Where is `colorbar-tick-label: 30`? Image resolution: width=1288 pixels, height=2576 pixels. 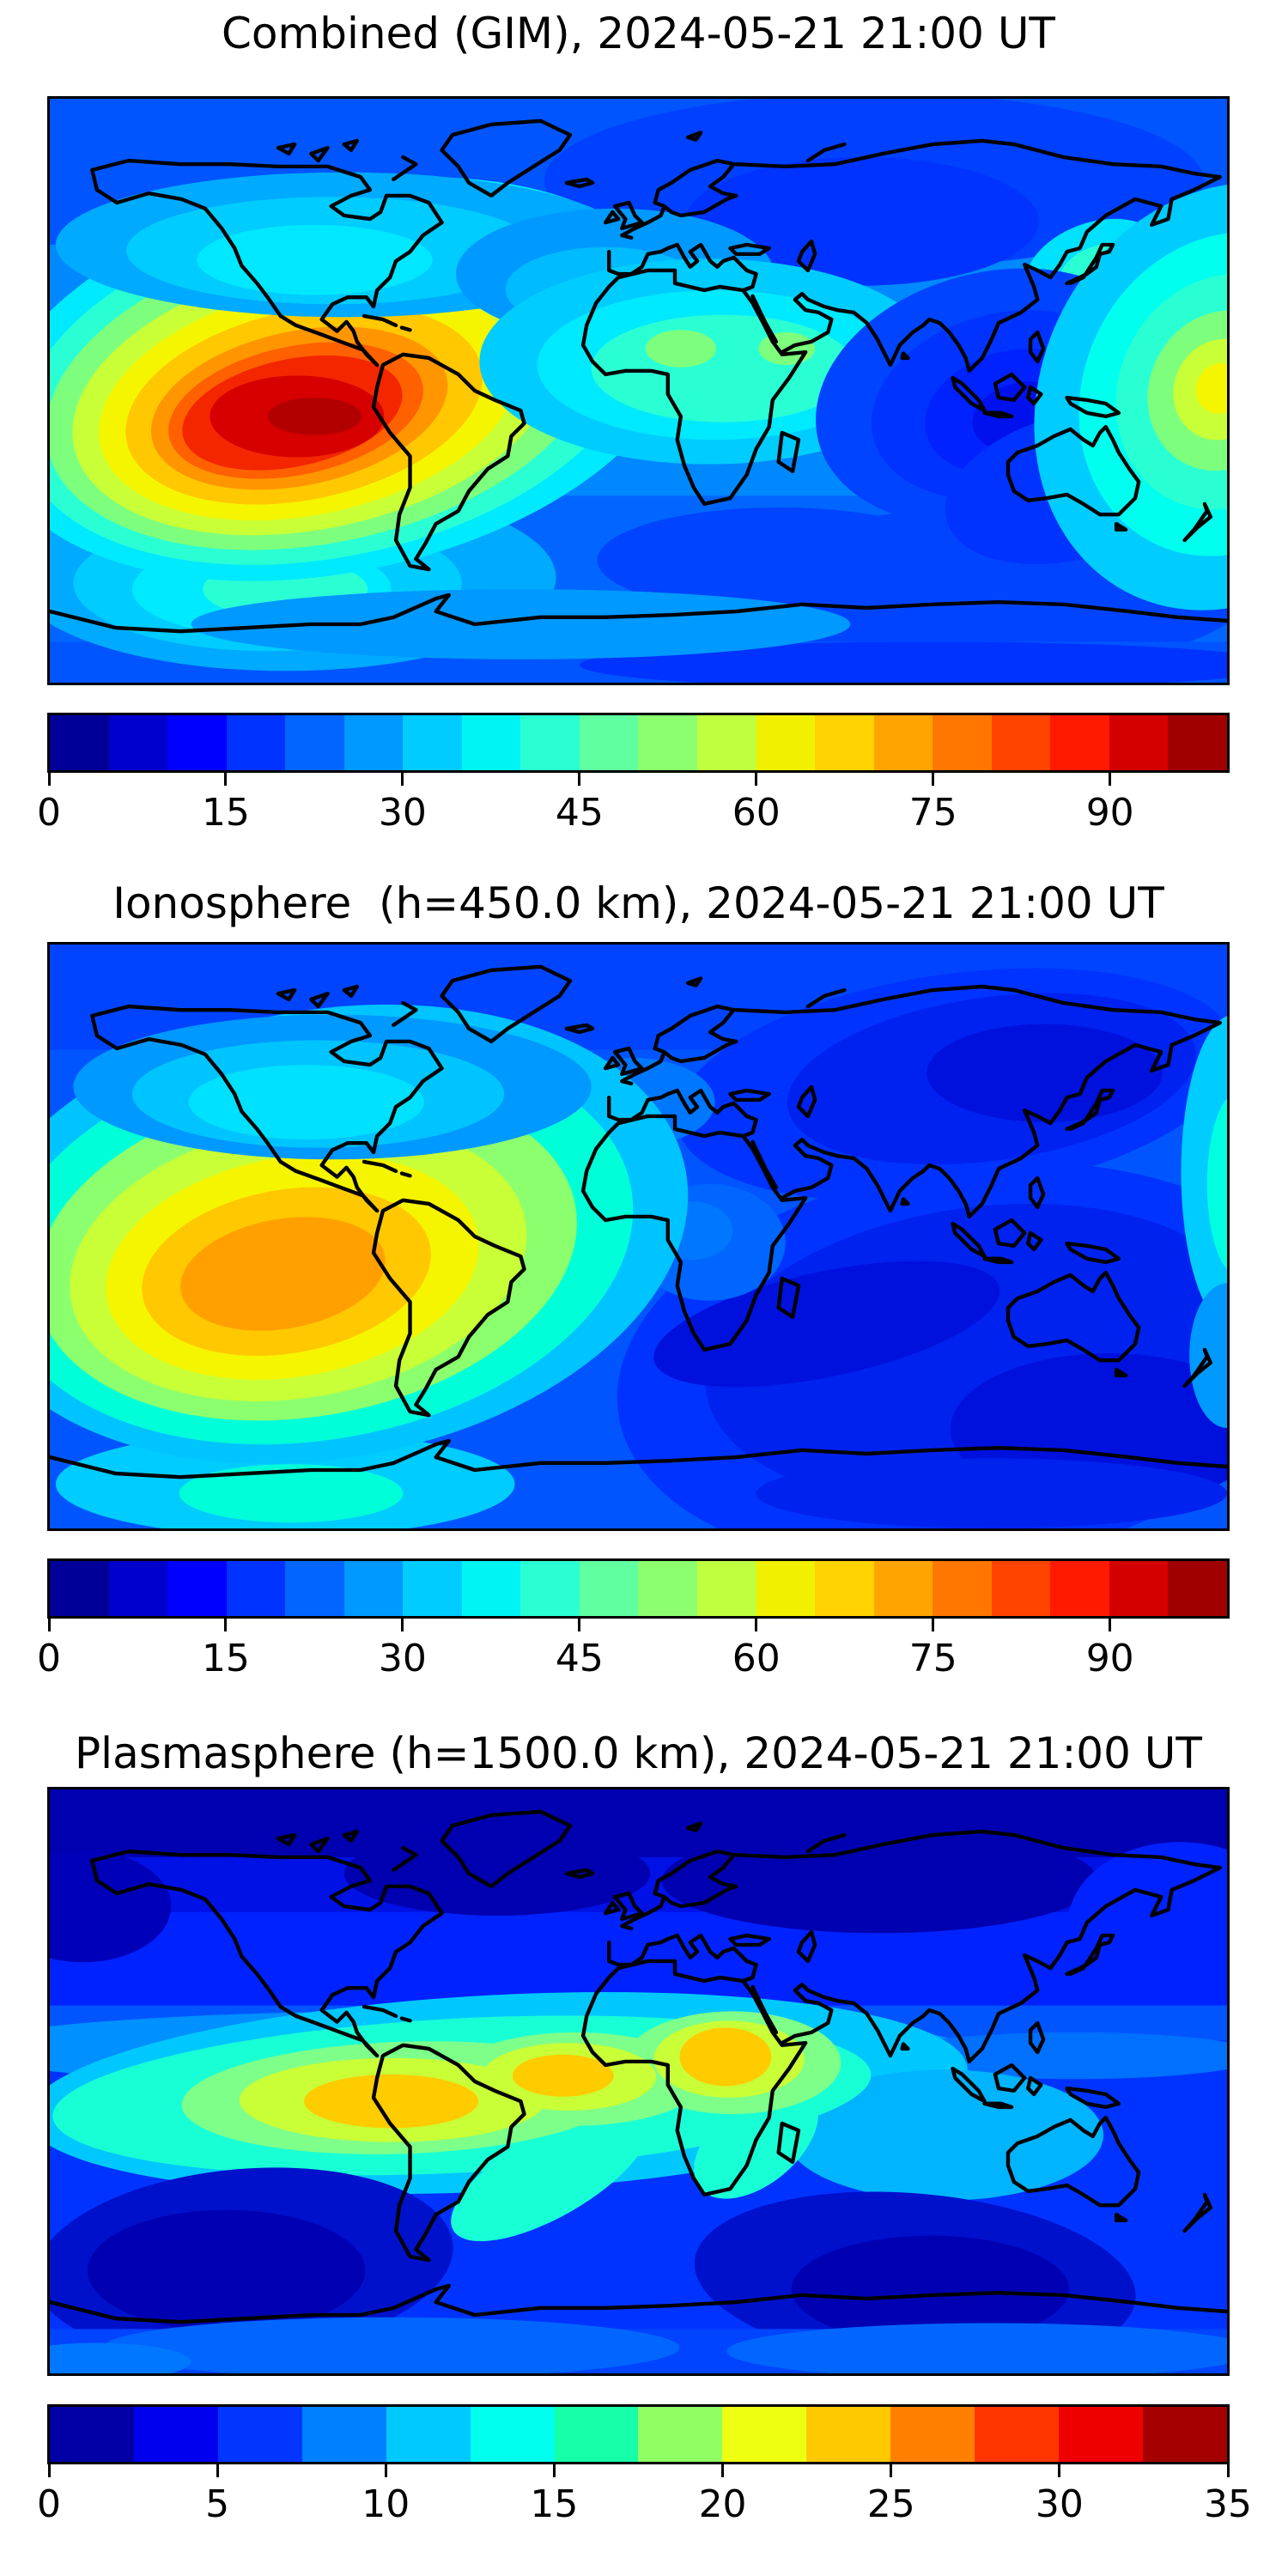
colorbar-tick-label: 30 is located at coordinates (402, 1658).